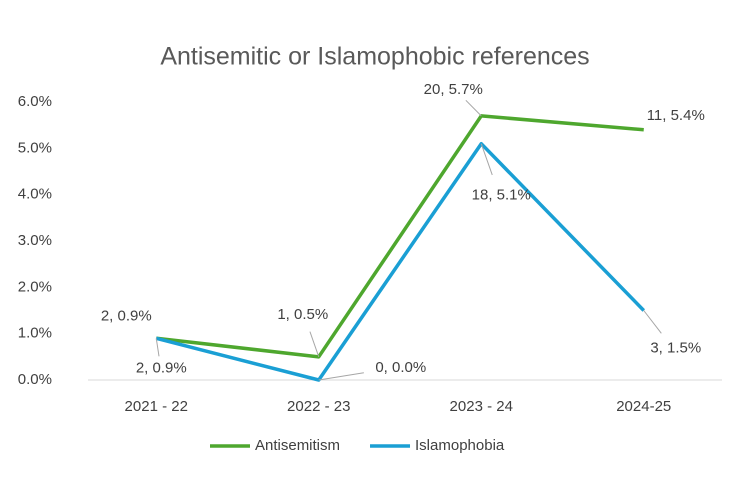 Image resolution: width=750 pixels, height=500 pixels. Describe the element at coordinates (35, 333) in the screenshot. I see `y-tick-label: 1.0%` at that location.